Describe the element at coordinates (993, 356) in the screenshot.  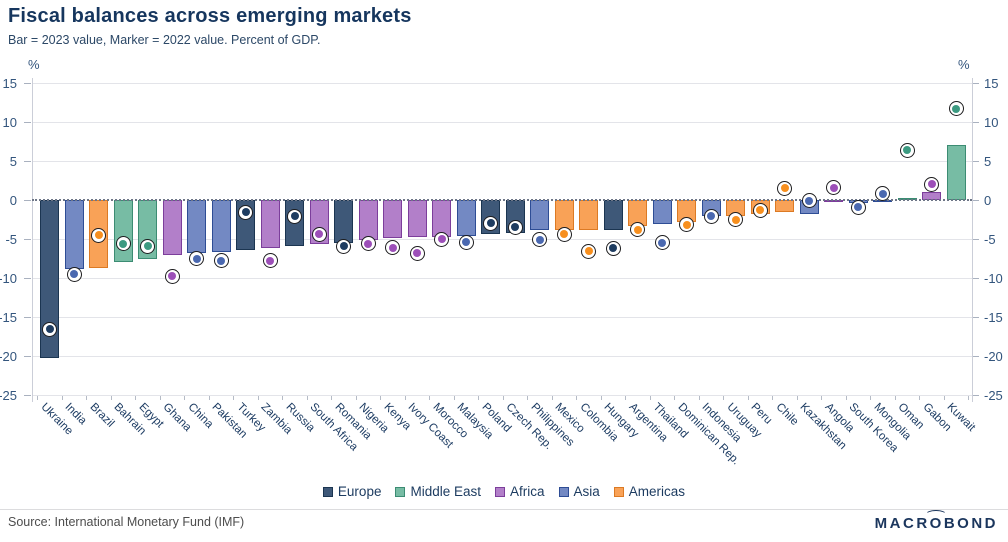
I see `y-tick-label-right: -20` at that location.